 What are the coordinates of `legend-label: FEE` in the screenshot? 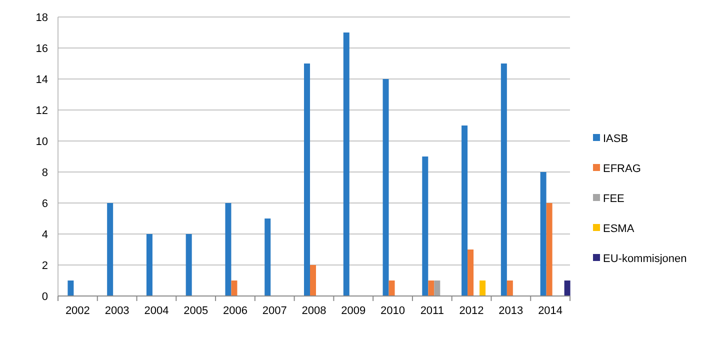 It's located at (613, 198).